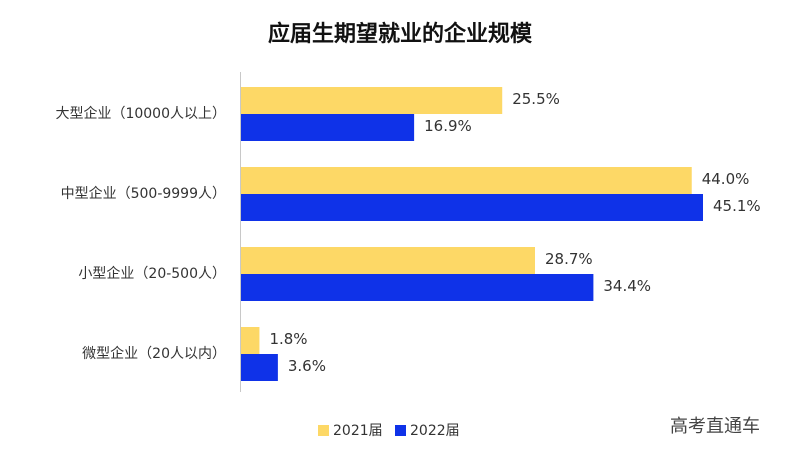 Image resolution: width=800 pixels, height=464 pixels. I want to click on value-label: 28.7%, so click(569, 259).